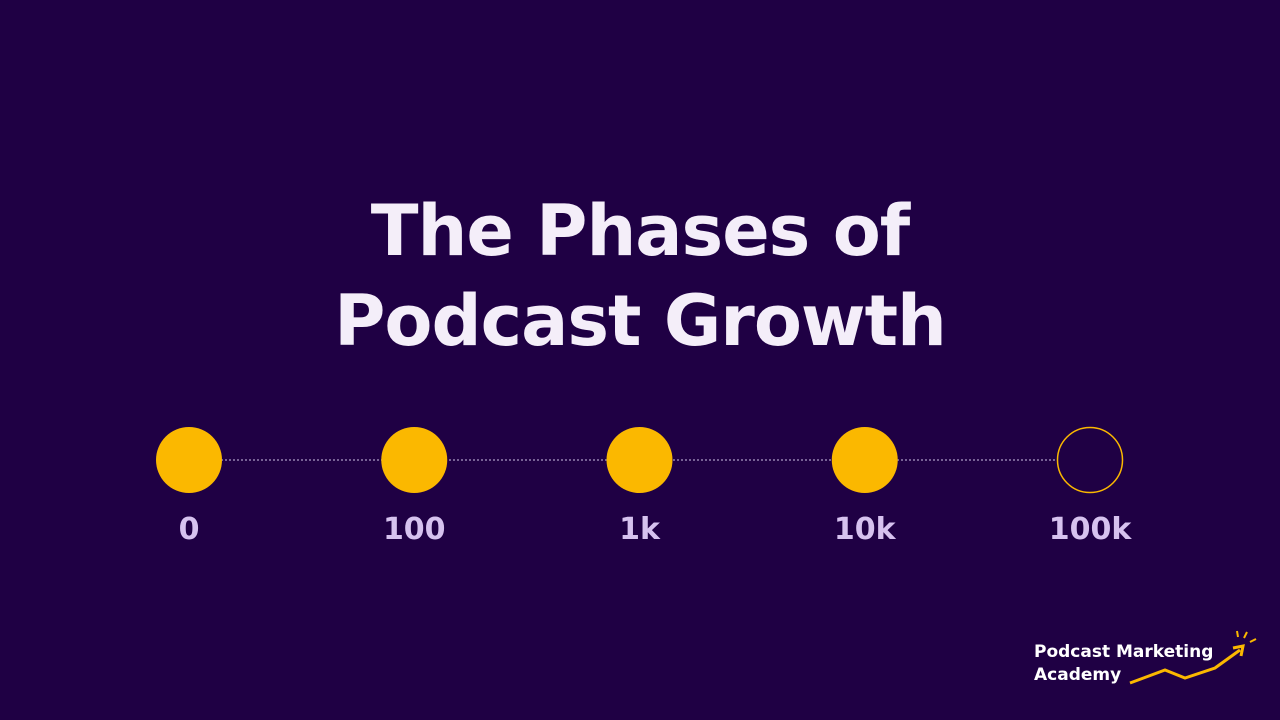 The height and width of the screenshot is (720, 1280). I want to click on logo-text: Podcast Marketing, so click(1123, 652).